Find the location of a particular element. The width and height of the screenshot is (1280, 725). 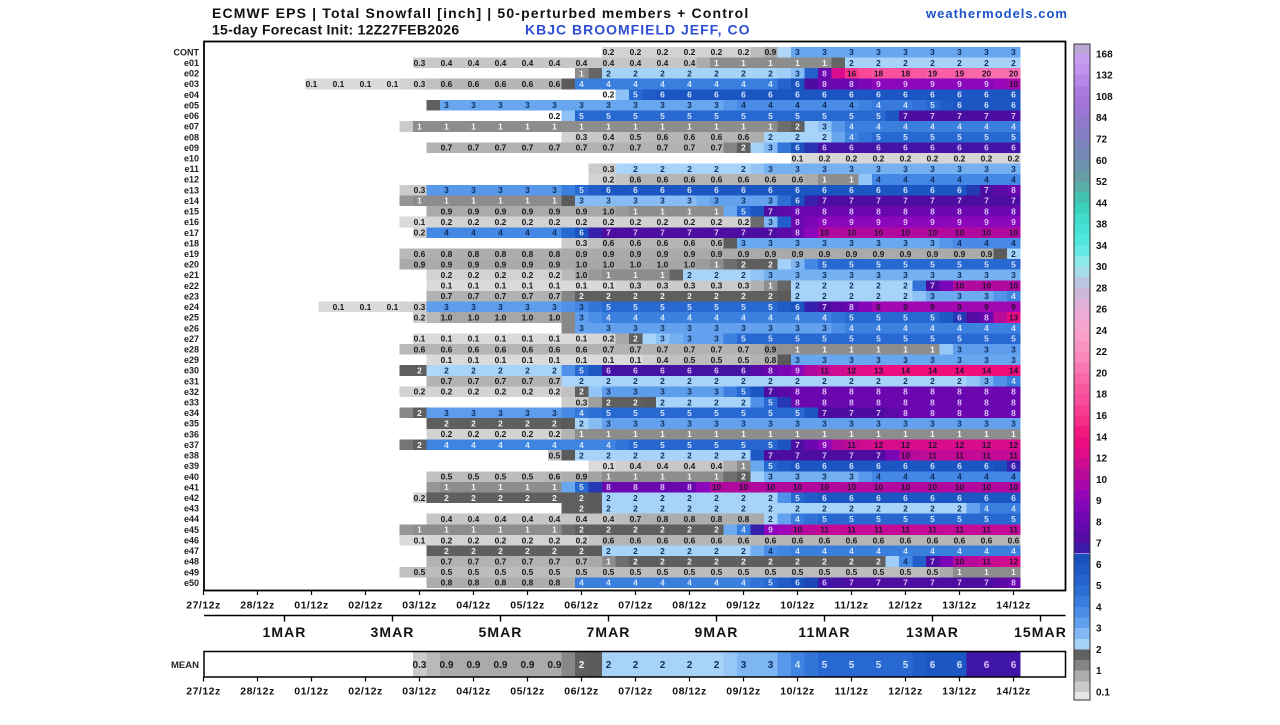

svg-text: 8 is located at coordinates (797, 233).